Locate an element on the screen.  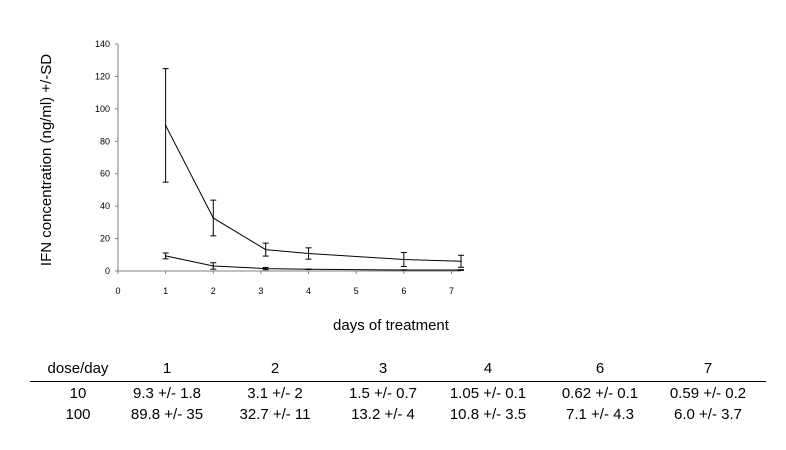
x-tick-label: 4 is located at coordinates (308, 291).